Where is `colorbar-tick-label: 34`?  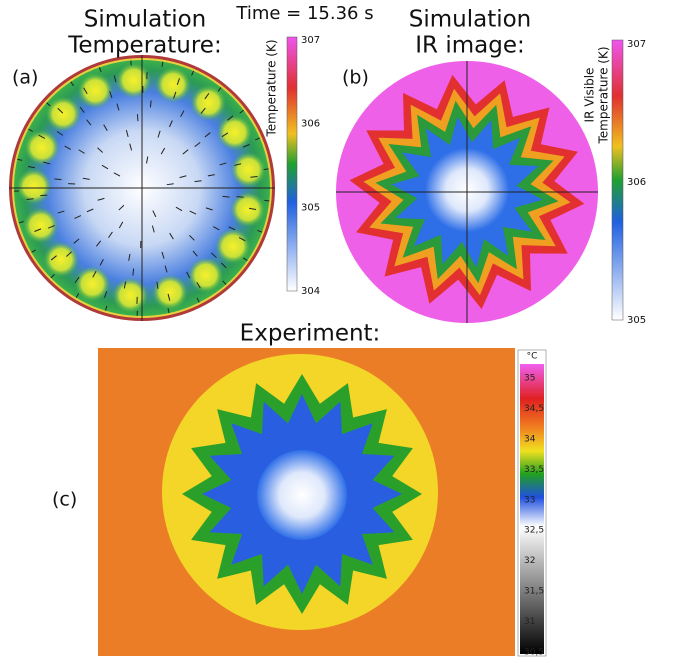
colorbar-tick-label: 34 is located at coordinates (530, 439).